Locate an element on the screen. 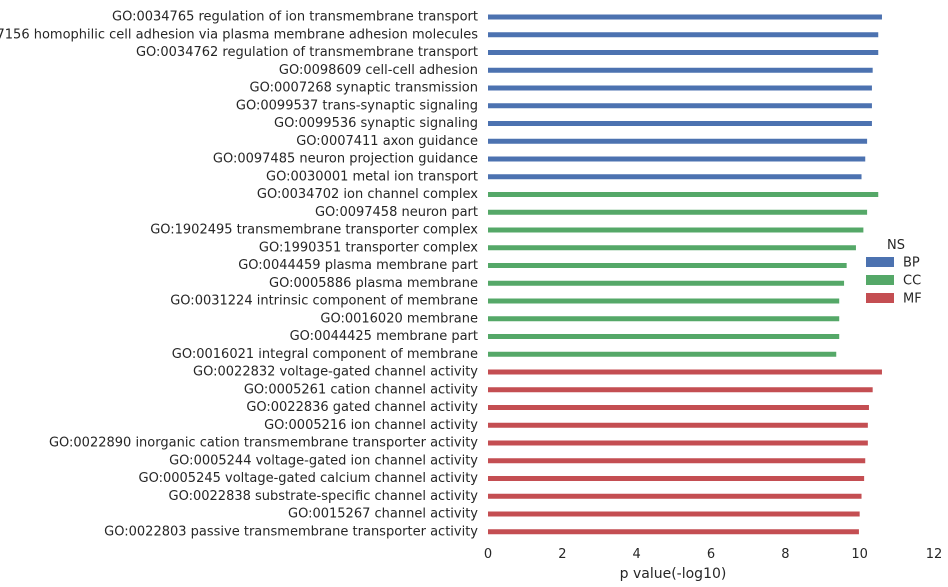  legend-title: NS is located at coordinates (896, 245).